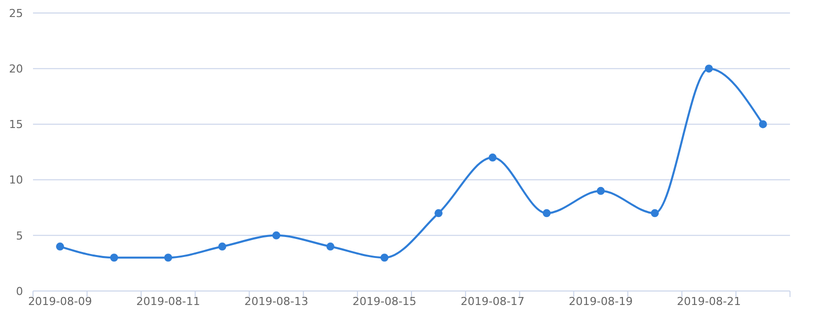  What do you see at coordinates (16, 125) in the screenshot?
I see `y-tick-label: 15` at bounding box center [16, 125].